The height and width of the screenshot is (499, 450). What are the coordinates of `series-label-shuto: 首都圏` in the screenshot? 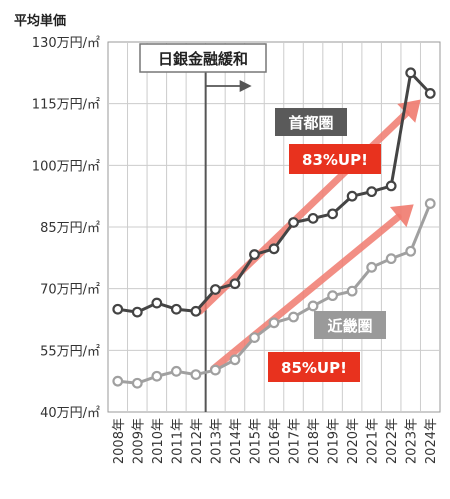 It's located at (310, 123).